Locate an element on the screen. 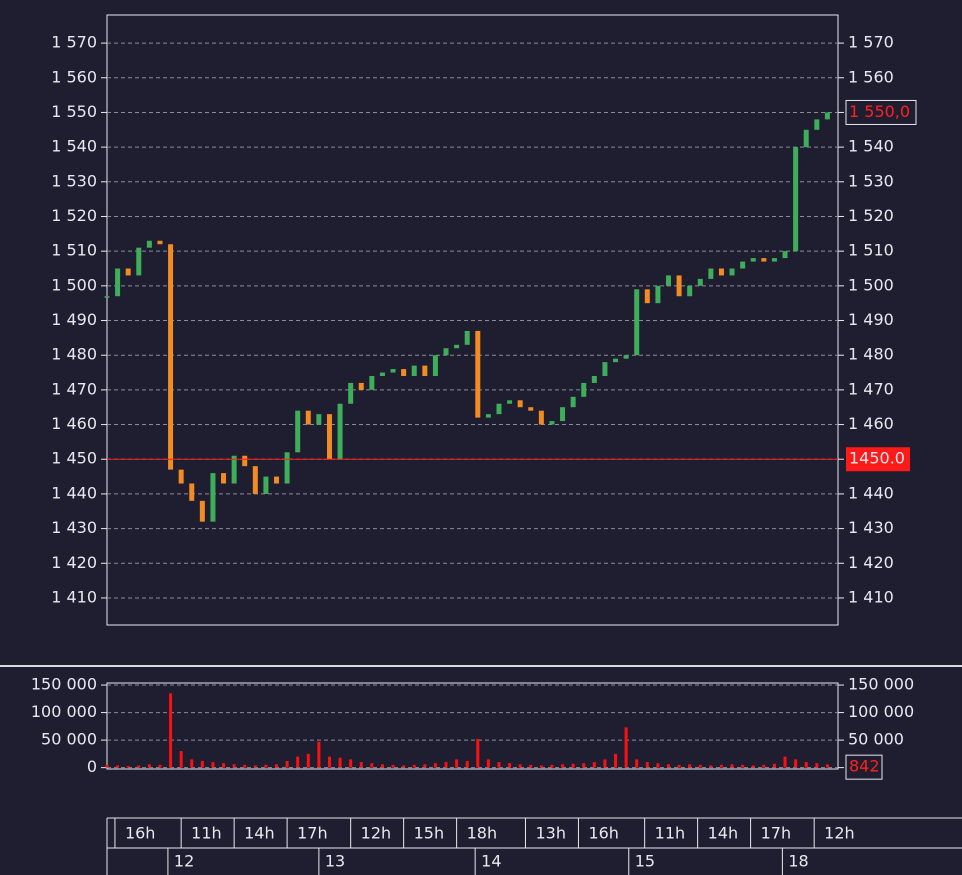 Image resolution: width=962 pixels, height=875 pixels. y-tick-label: 1 510 is located at coordinates (74, 250).